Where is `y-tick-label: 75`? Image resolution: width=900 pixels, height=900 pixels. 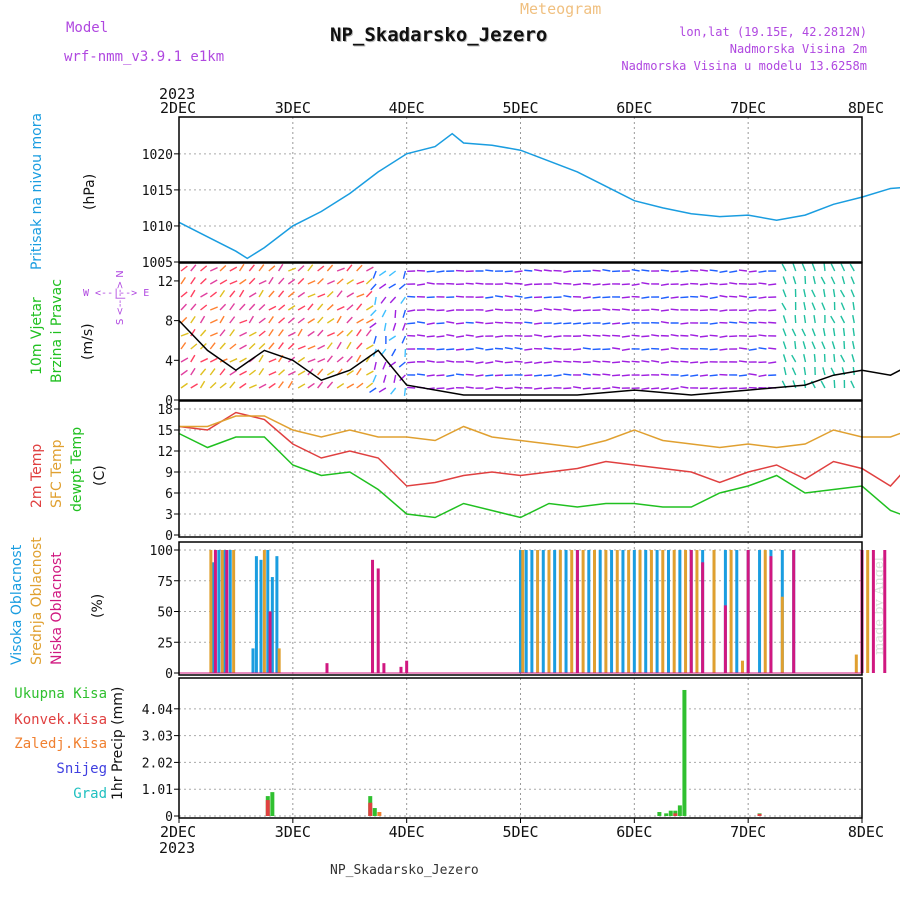 y-tick-label: 75 is located at coordinates (165, 582).